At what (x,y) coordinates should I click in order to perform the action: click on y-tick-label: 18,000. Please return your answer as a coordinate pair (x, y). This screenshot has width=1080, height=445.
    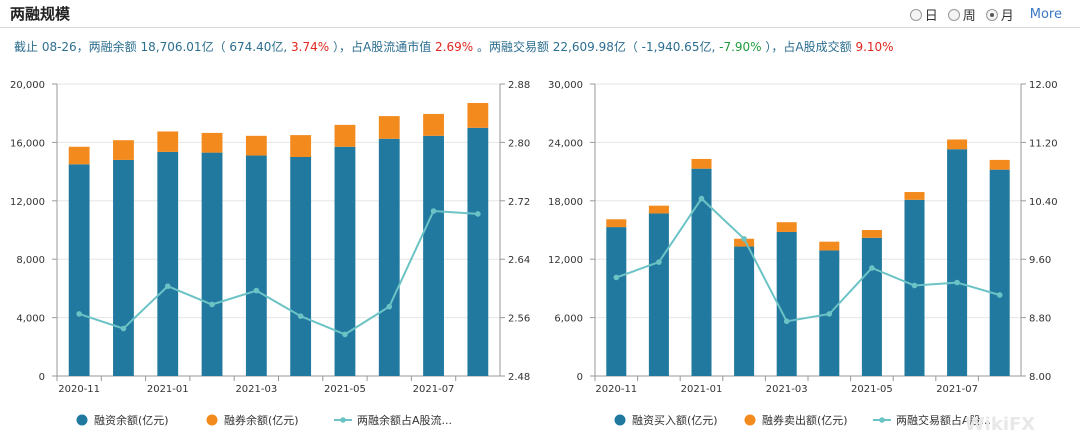
    Looking at the image, I should click on (565, 202).